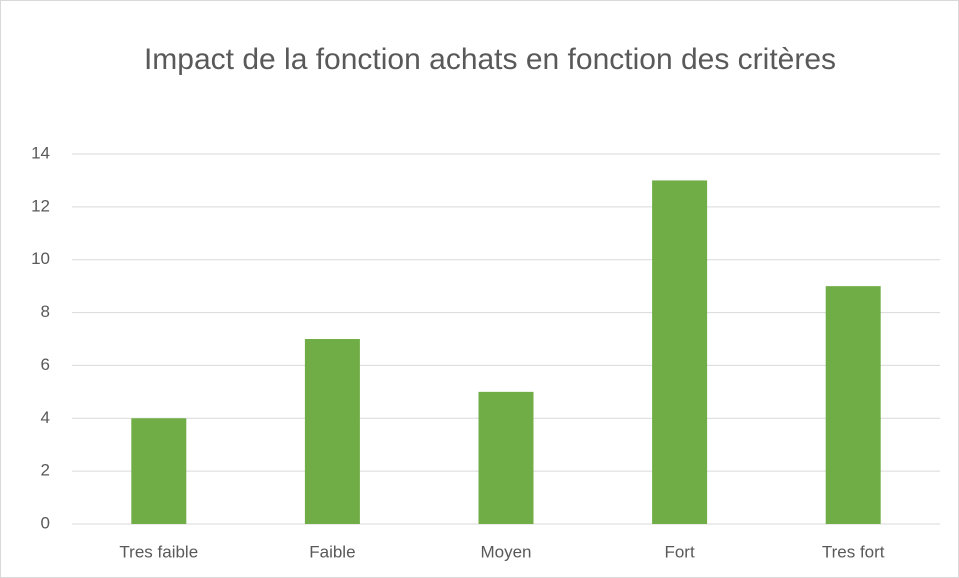 The height and width of the screenshot is (578, 959). What do you see at coordinates (45, 311) in the screenshot?
I see `y-tick-label: 8` at bounding box center [45, 311].